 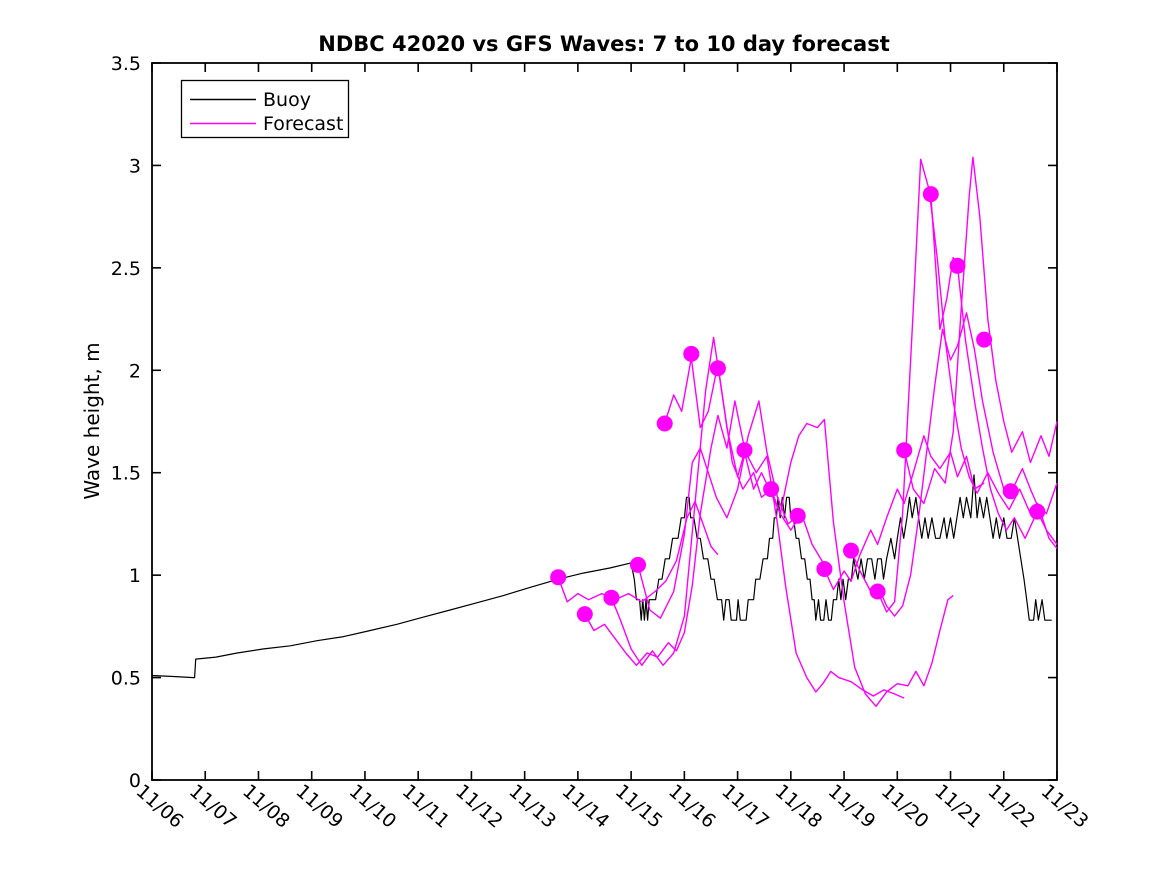 I want to click on series-forecast-6-line, so click(x=824, y=574).